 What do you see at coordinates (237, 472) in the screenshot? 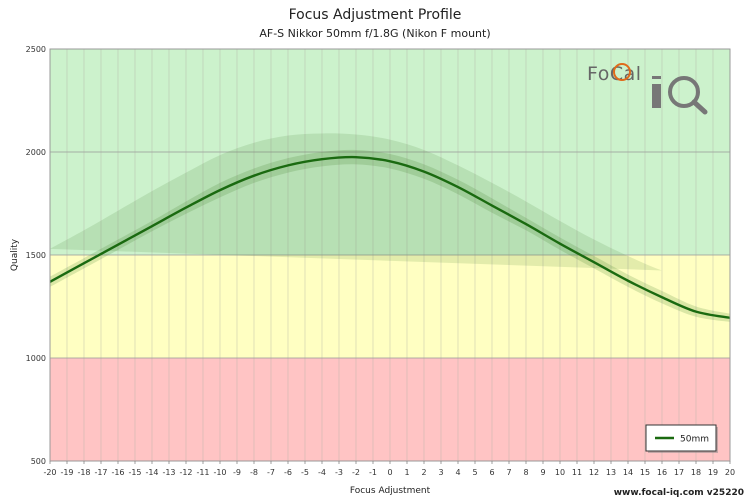
I see `x-tick-label: -9` at bounding box center [237, 472].